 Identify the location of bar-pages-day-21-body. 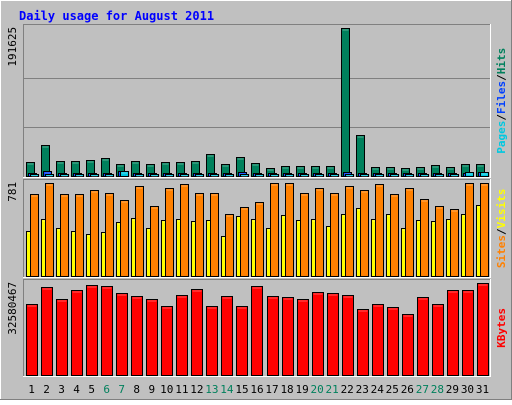
(334, 175).